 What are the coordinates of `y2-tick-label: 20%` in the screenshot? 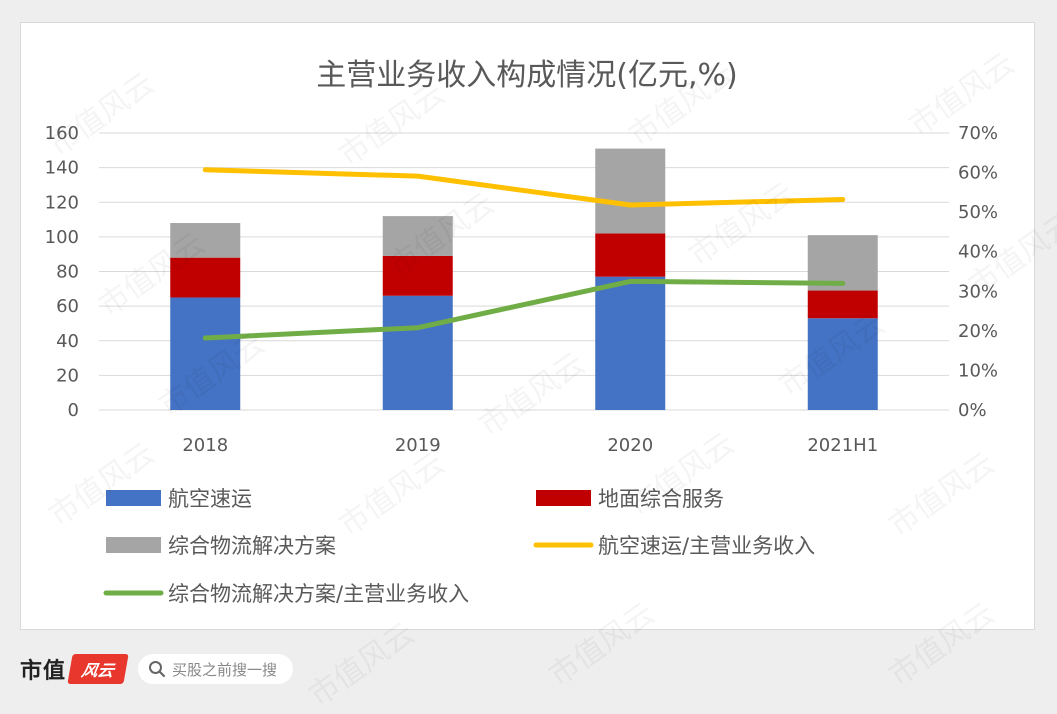 It's located at (978, 331).